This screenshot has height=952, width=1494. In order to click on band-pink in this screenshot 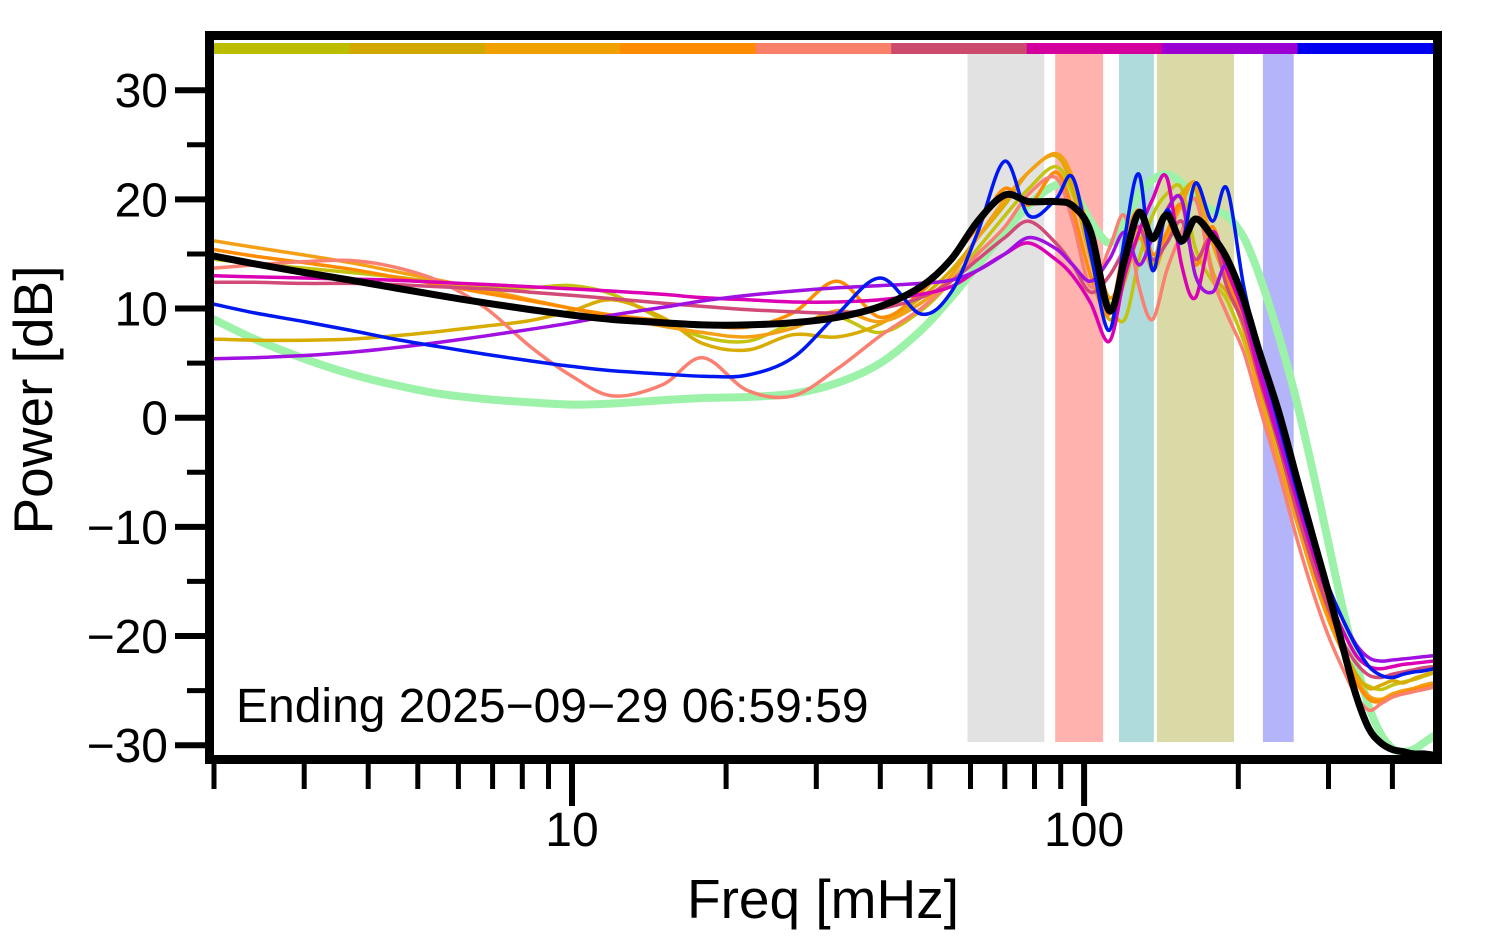, I will do `click(1079, 398)`.